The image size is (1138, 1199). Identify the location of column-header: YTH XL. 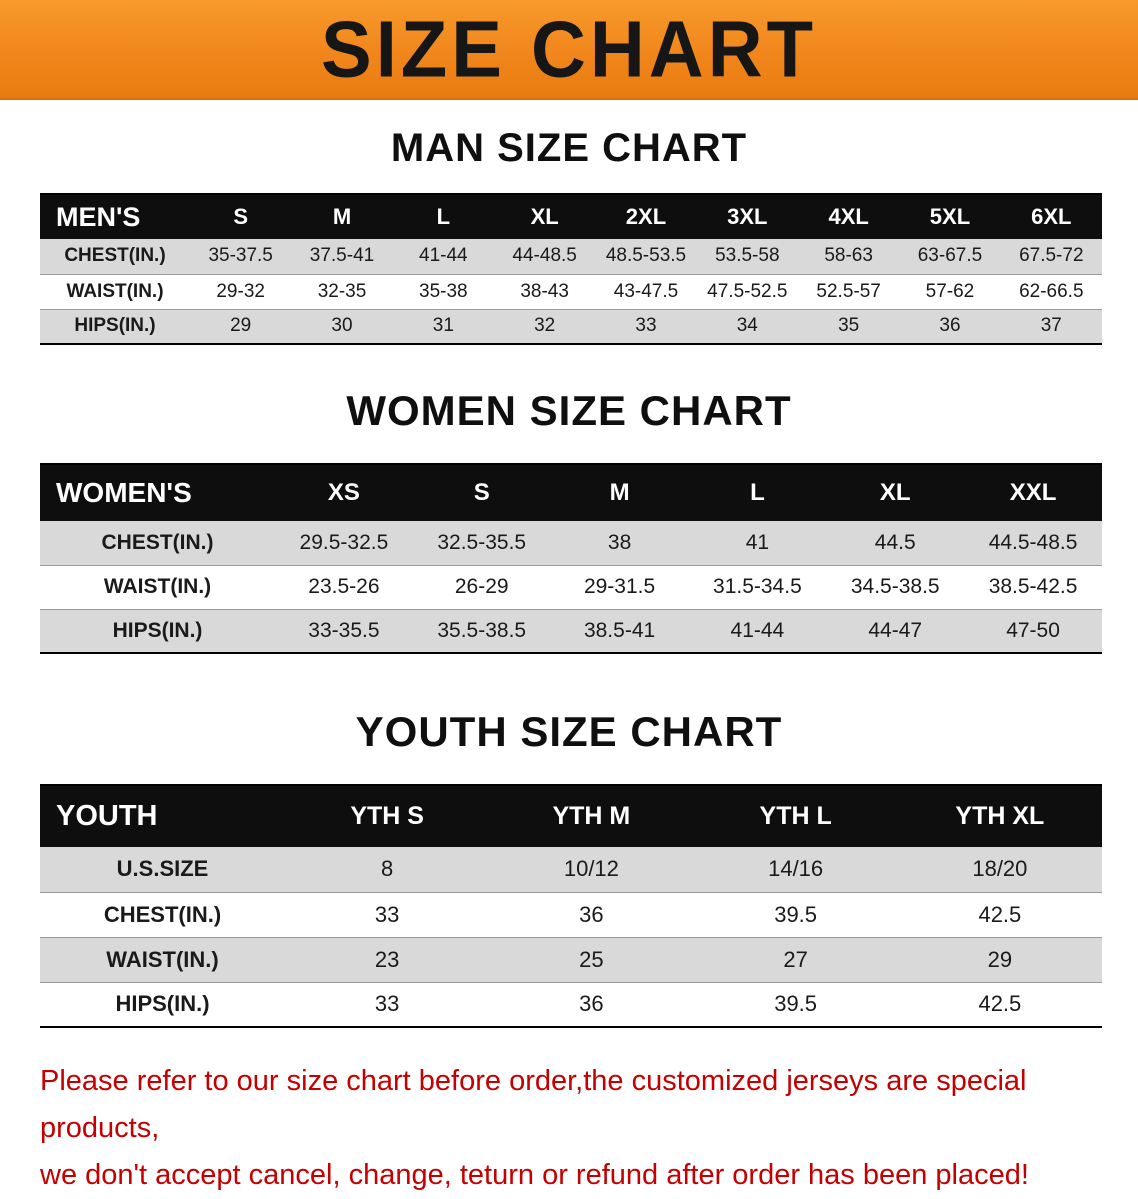
(999, 816).